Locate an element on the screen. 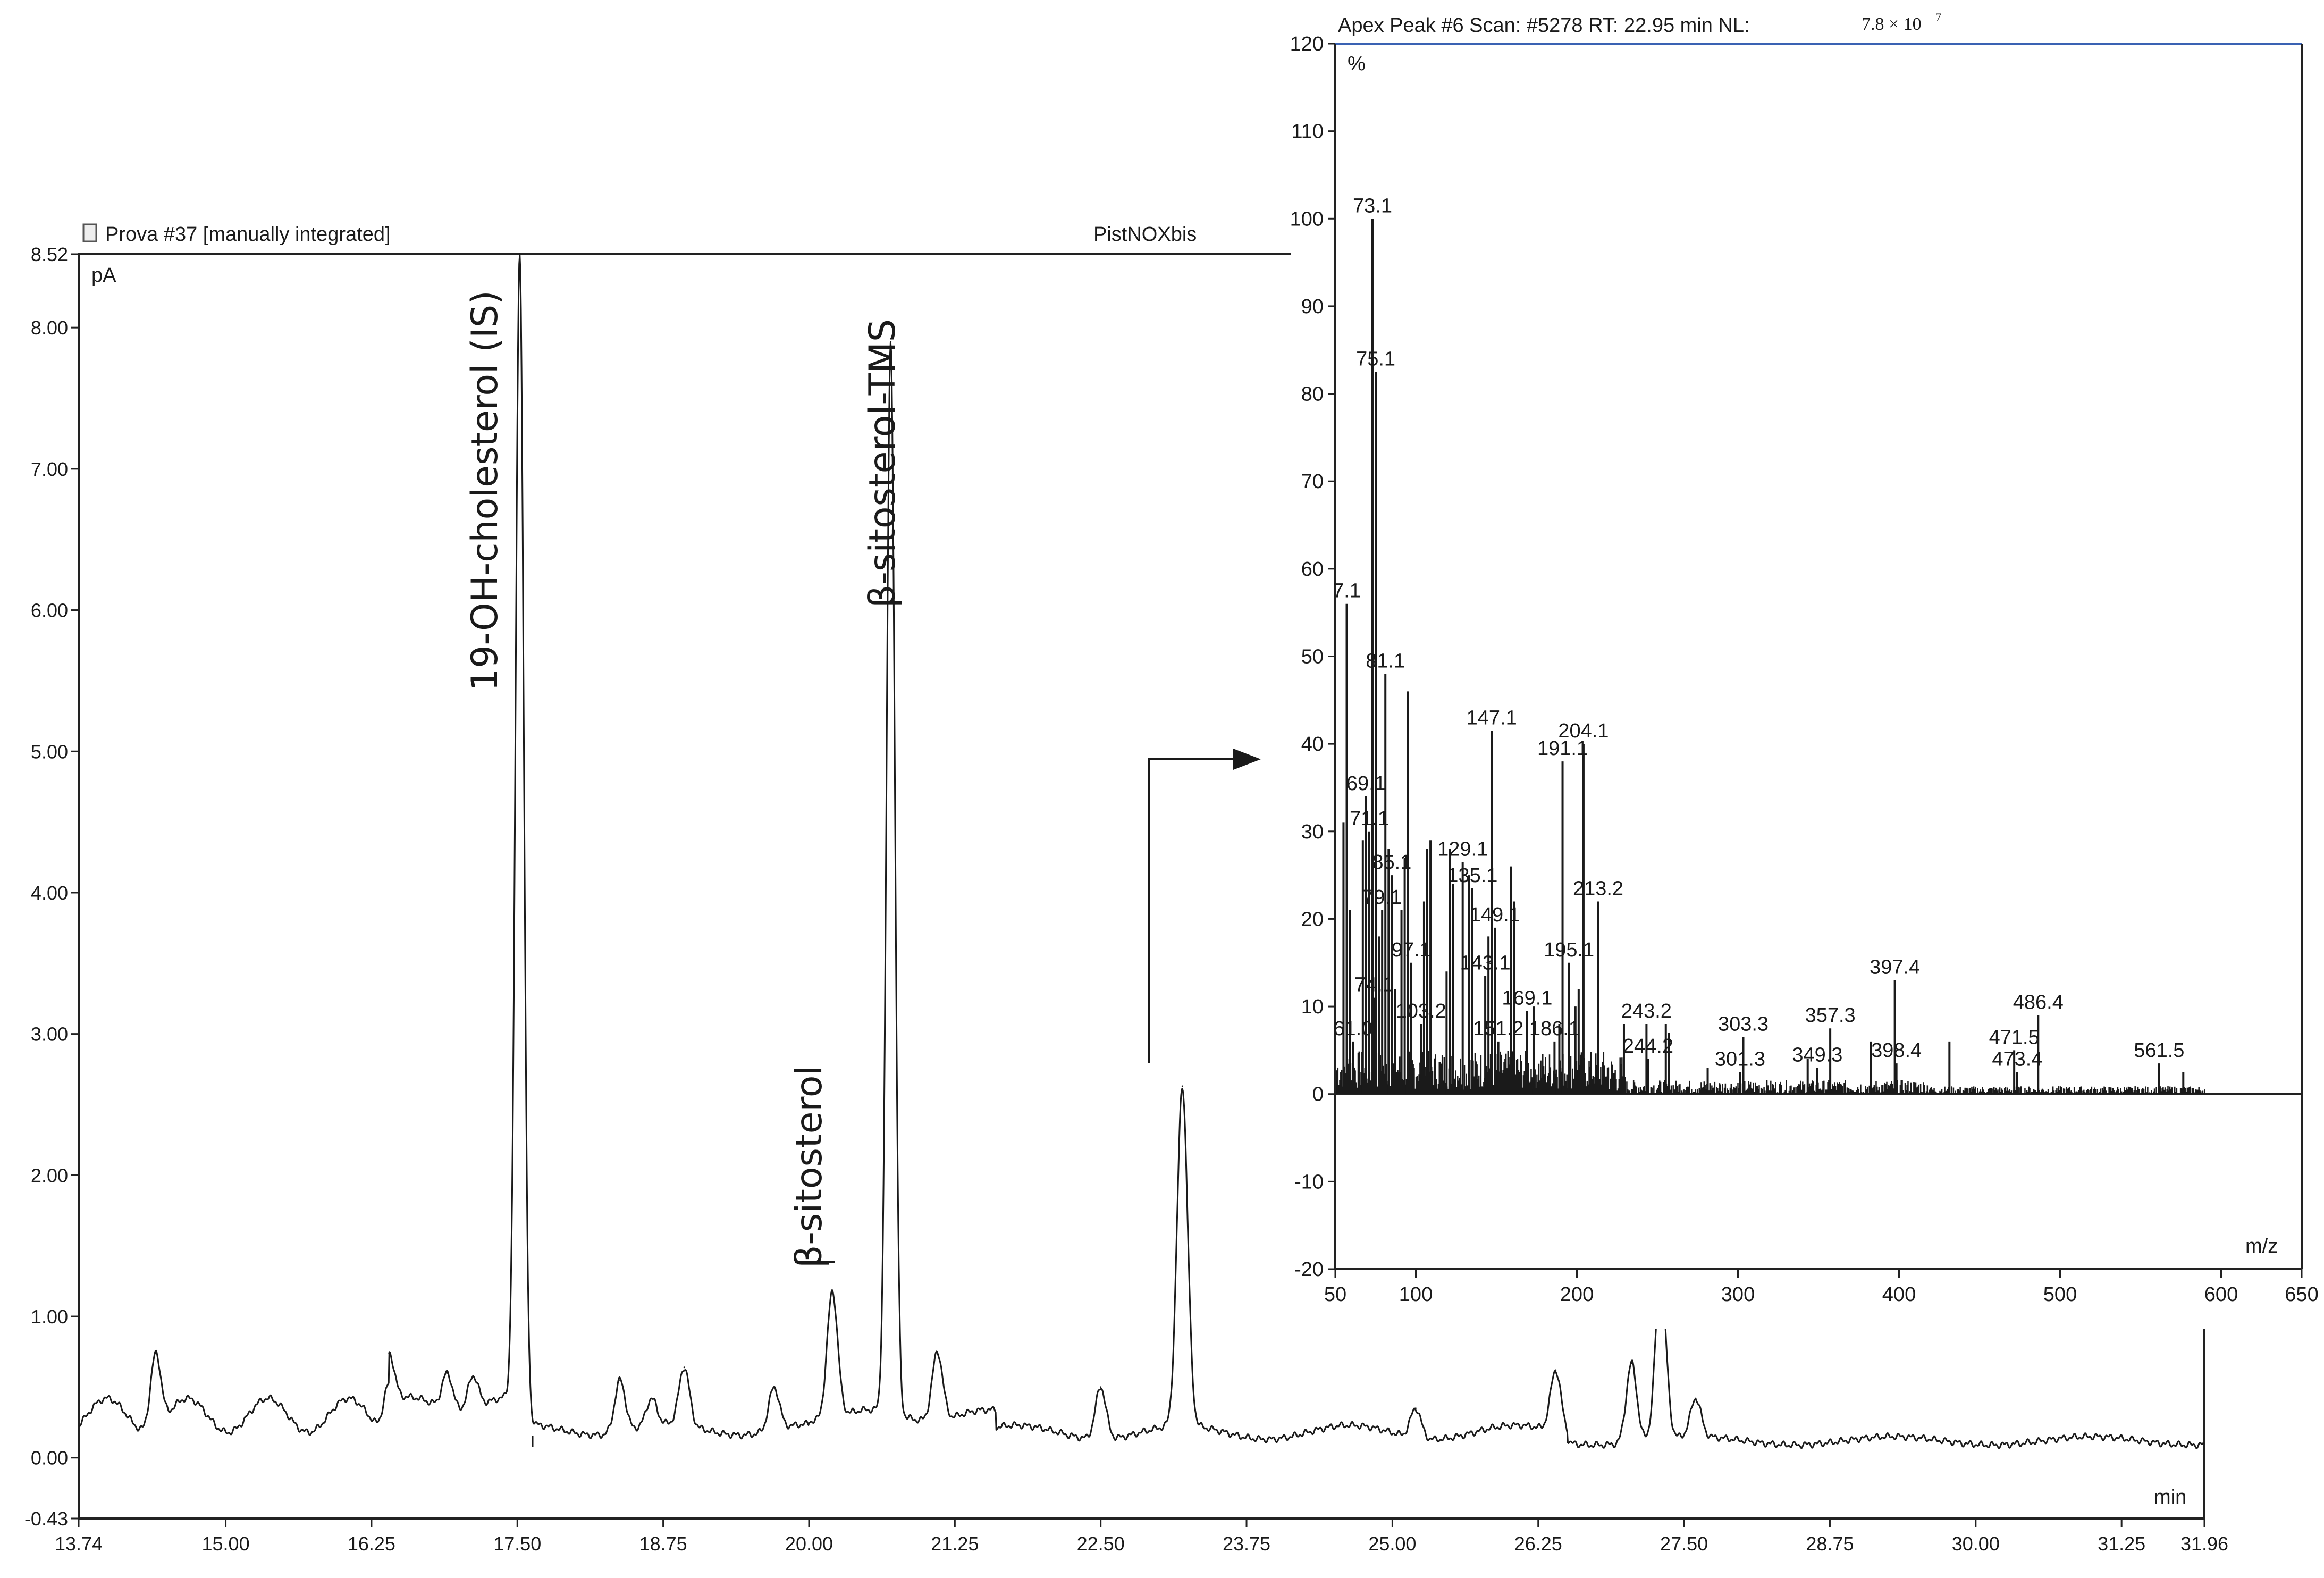 The image size is (2324, 1578). spectrum-x-tick-label: 500 is located at coordinates (2060, 1294).